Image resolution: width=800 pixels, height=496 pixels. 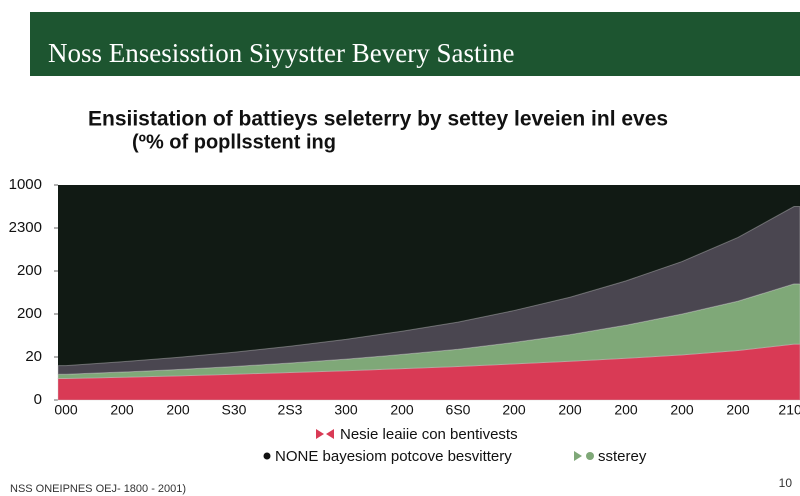 I want to click on footer-left: NSS ONEIPNES OEJ- 1800 - 2001), so click(x=98, y=489).